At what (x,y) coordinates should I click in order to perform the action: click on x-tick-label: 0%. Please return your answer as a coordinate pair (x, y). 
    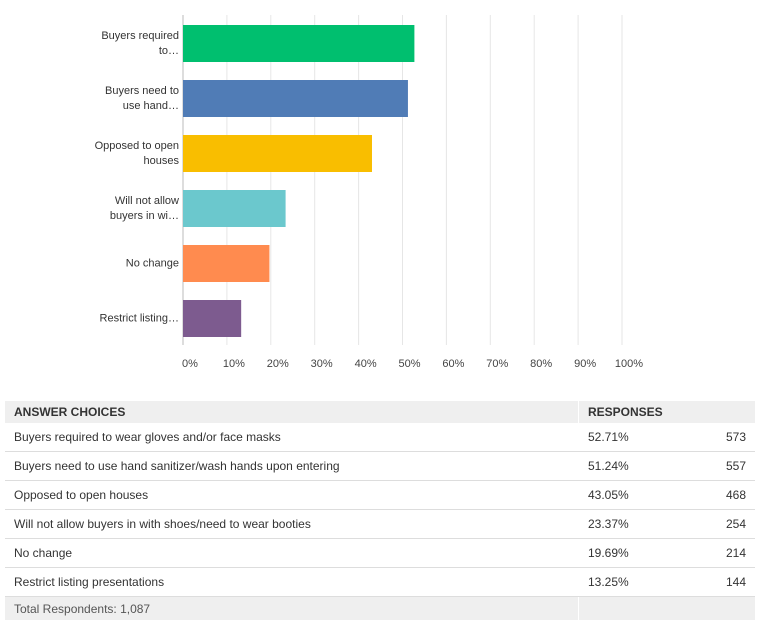
    Looking at the image, I should click on (190, 364).